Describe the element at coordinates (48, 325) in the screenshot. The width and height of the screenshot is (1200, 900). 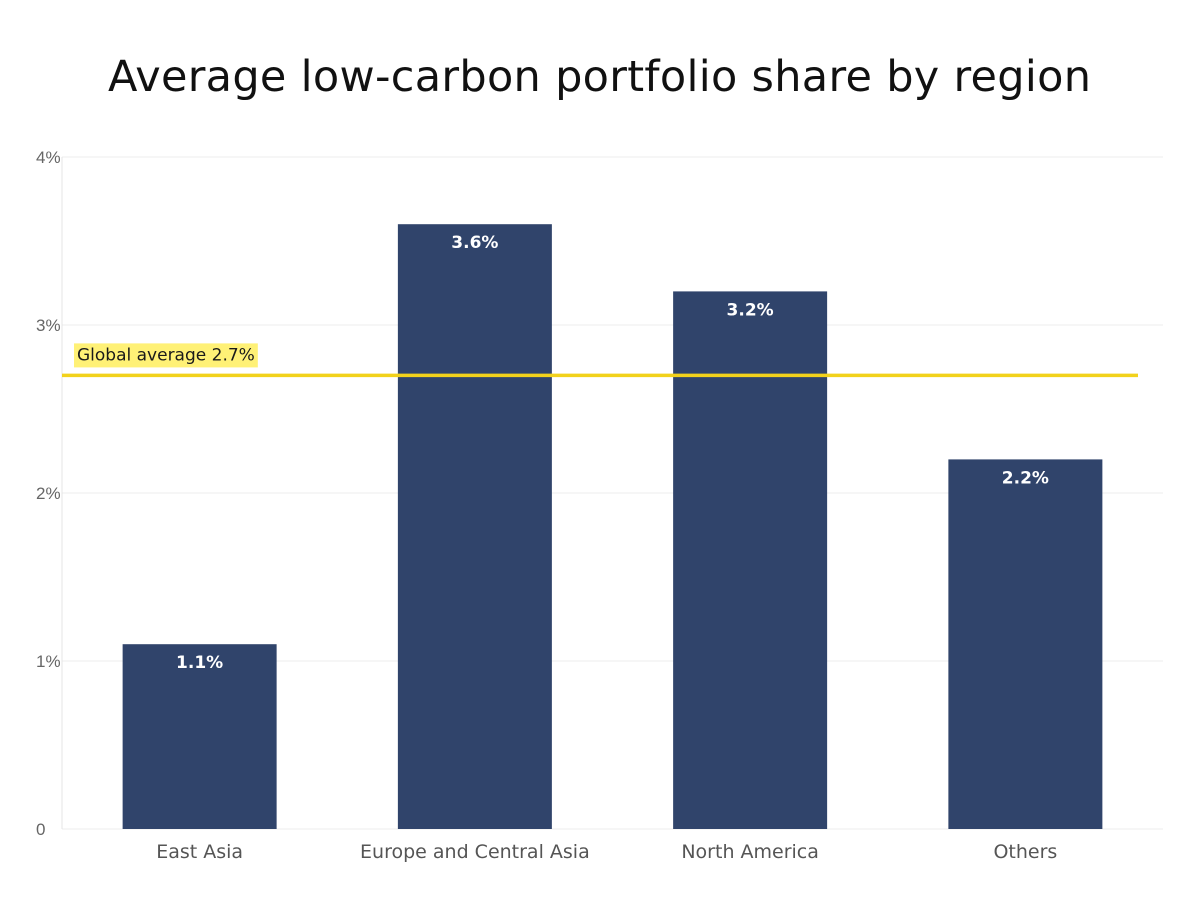
I see `y-tick-label: 3%` at that location.